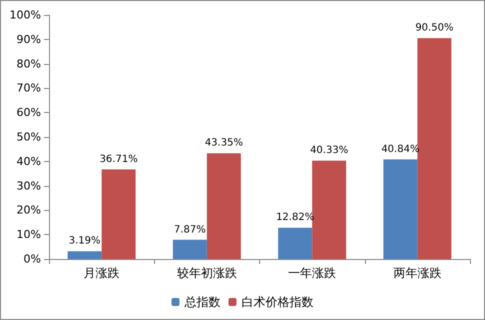 The image size is (485, 320). What do you see at coordinates (25, 15) in the screenshot?
I see `y-tick-label: 100%` at bounding box center [25, 15].